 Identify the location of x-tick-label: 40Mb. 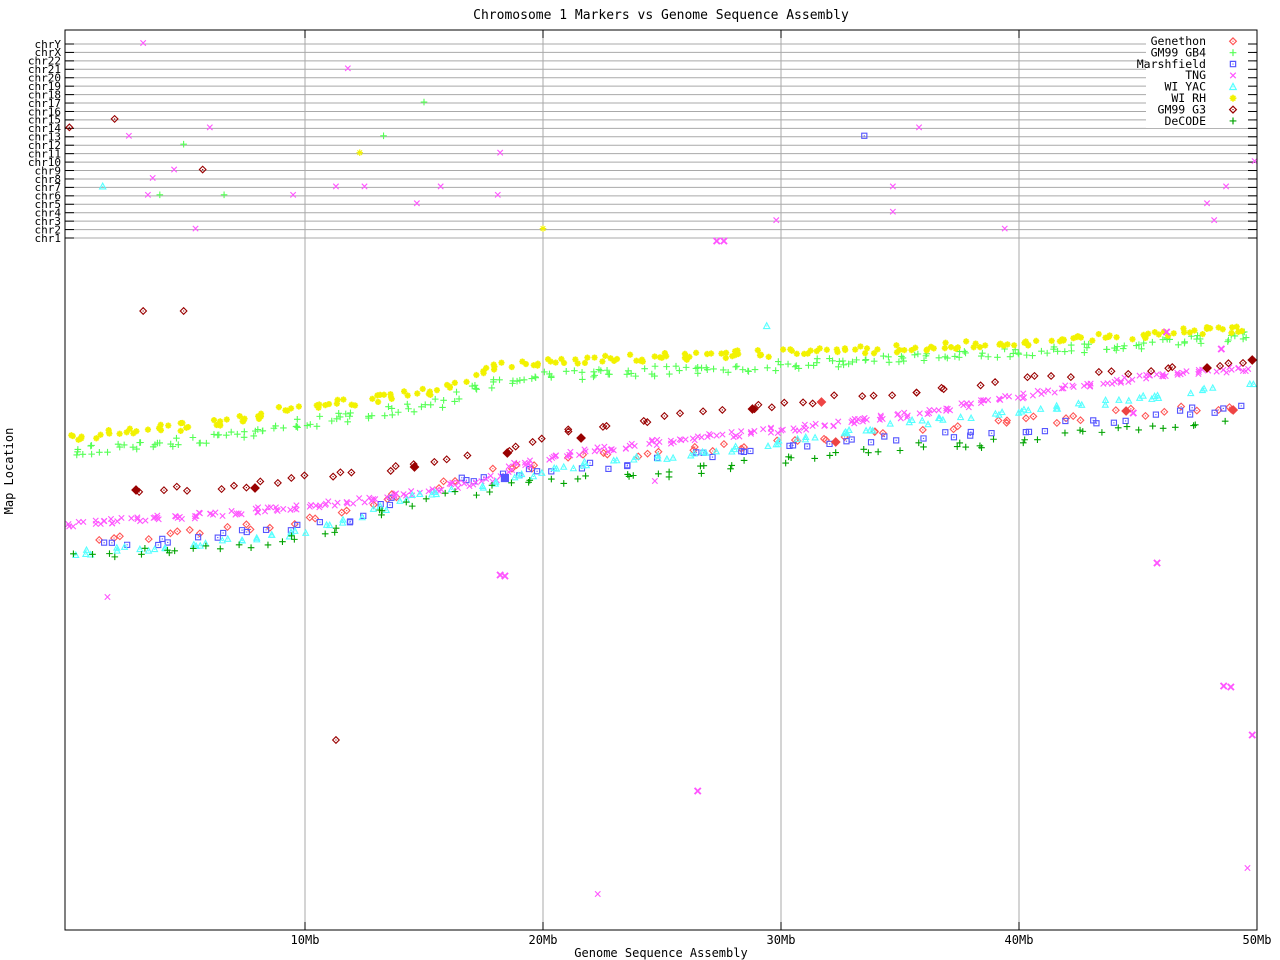
(1019, 940).